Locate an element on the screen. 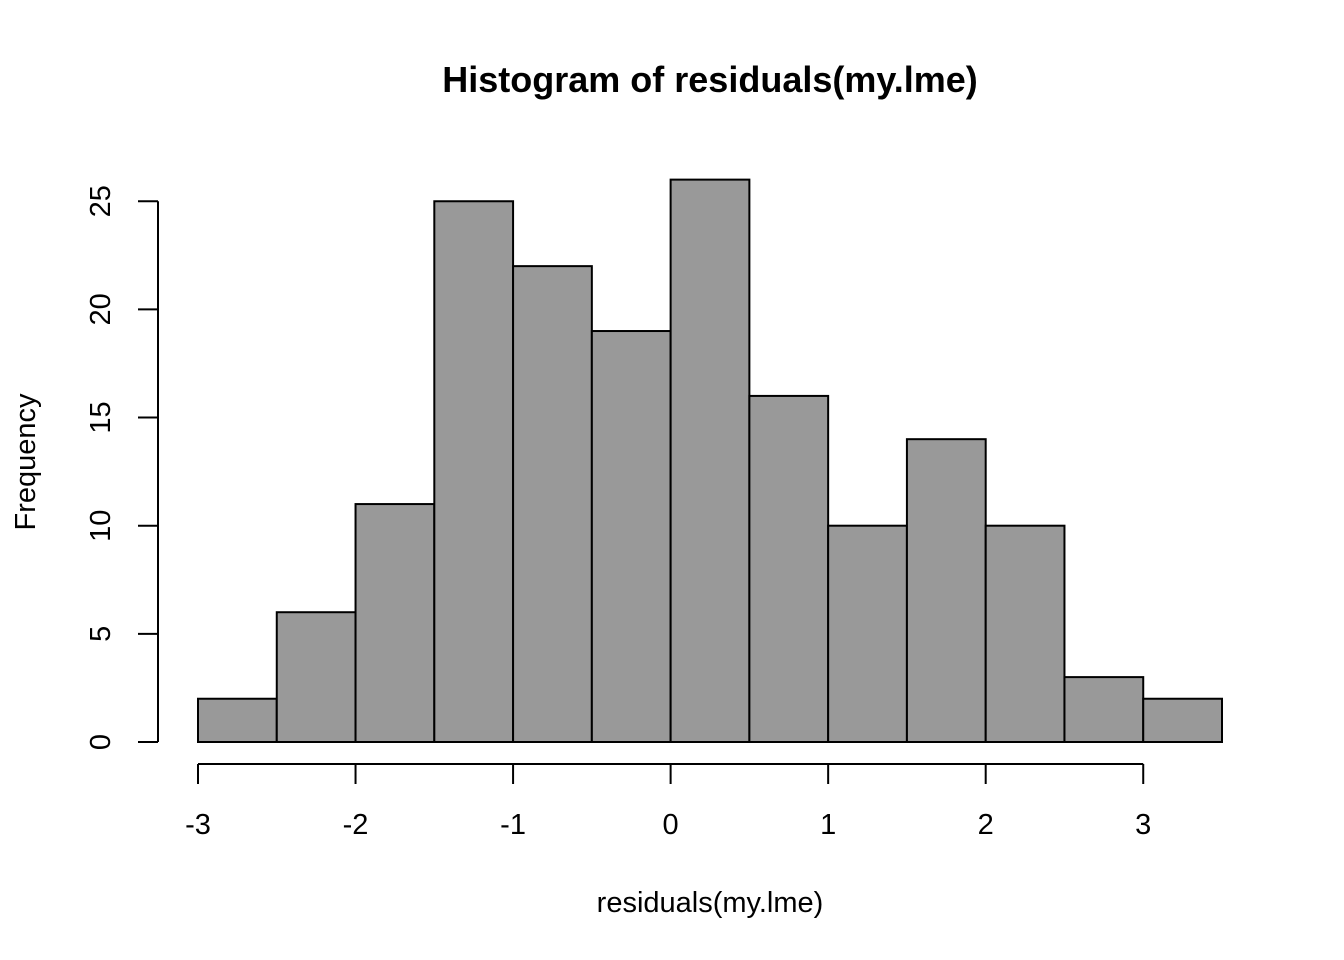 This screenshot has width=1344, height=960. x-tick-label--1: -1 is located at coordinates (513, 825).